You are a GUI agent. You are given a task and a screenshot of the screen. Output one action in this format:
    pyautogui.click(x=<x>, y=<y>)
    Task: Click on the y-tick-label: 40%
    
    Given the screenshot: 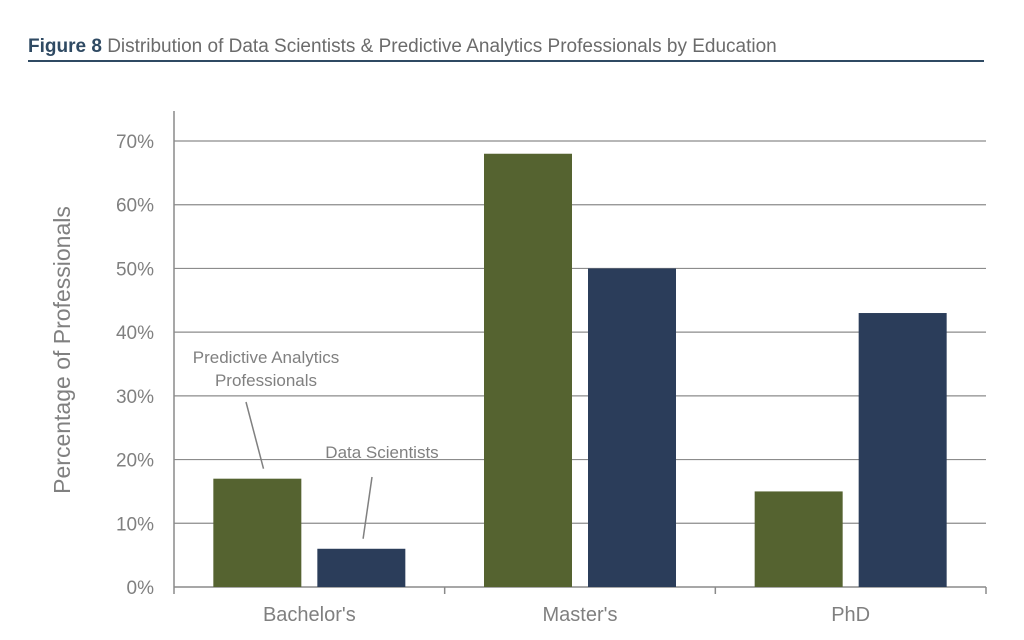 What is the action you would take?
    pyautogui.click(x=135, y=333)
    